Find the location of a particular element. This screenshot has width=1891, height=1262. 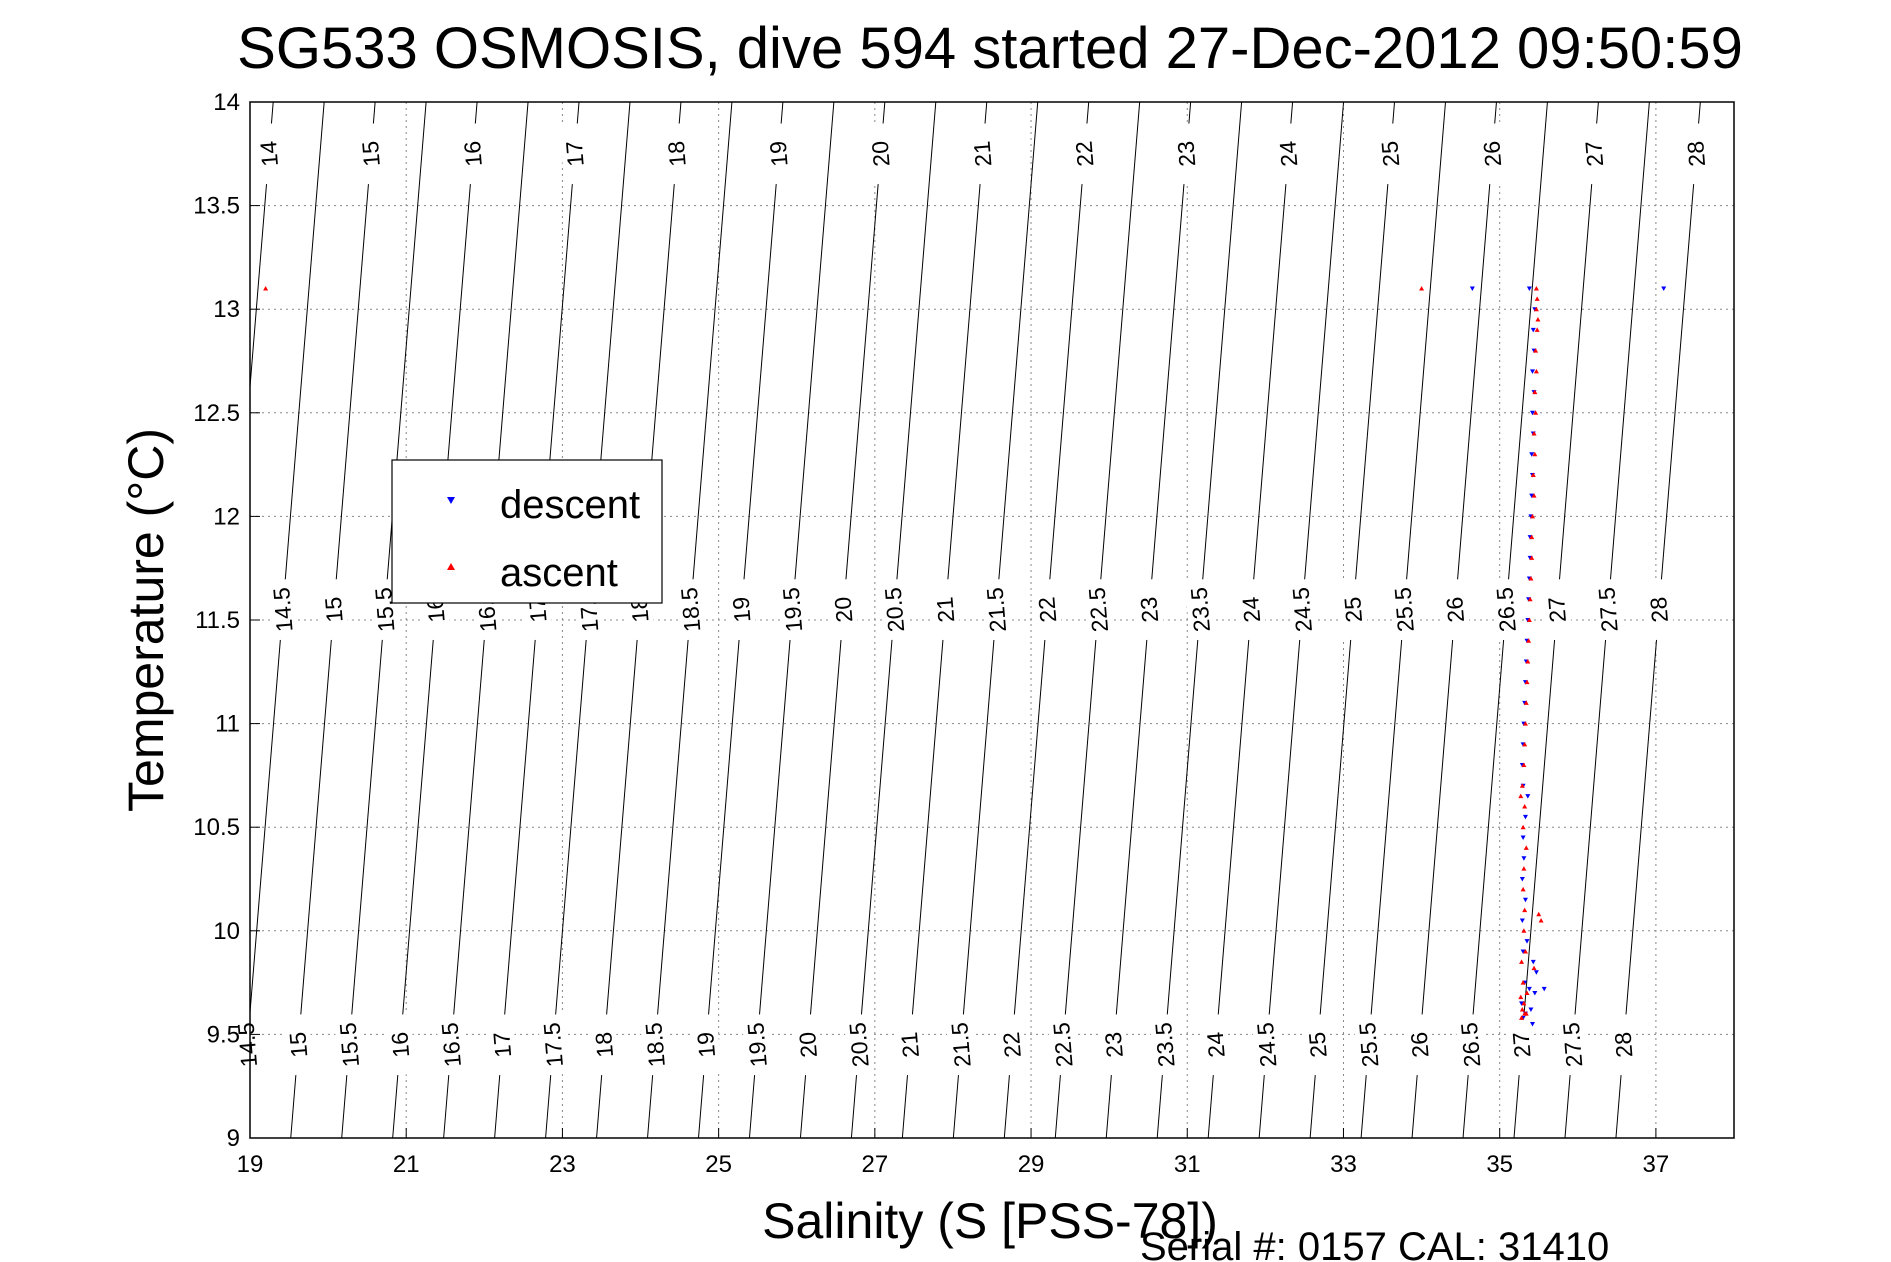

legend-marker-descent is located at coordinates (451, 500).